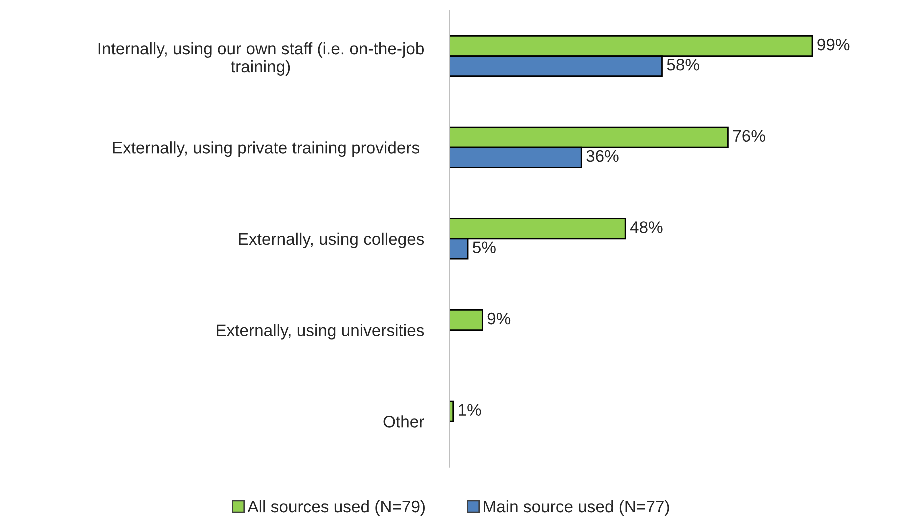  Describe the element at coordinates (404, 422) in the screenshot. I see `y-tick-label: Other` at that location.